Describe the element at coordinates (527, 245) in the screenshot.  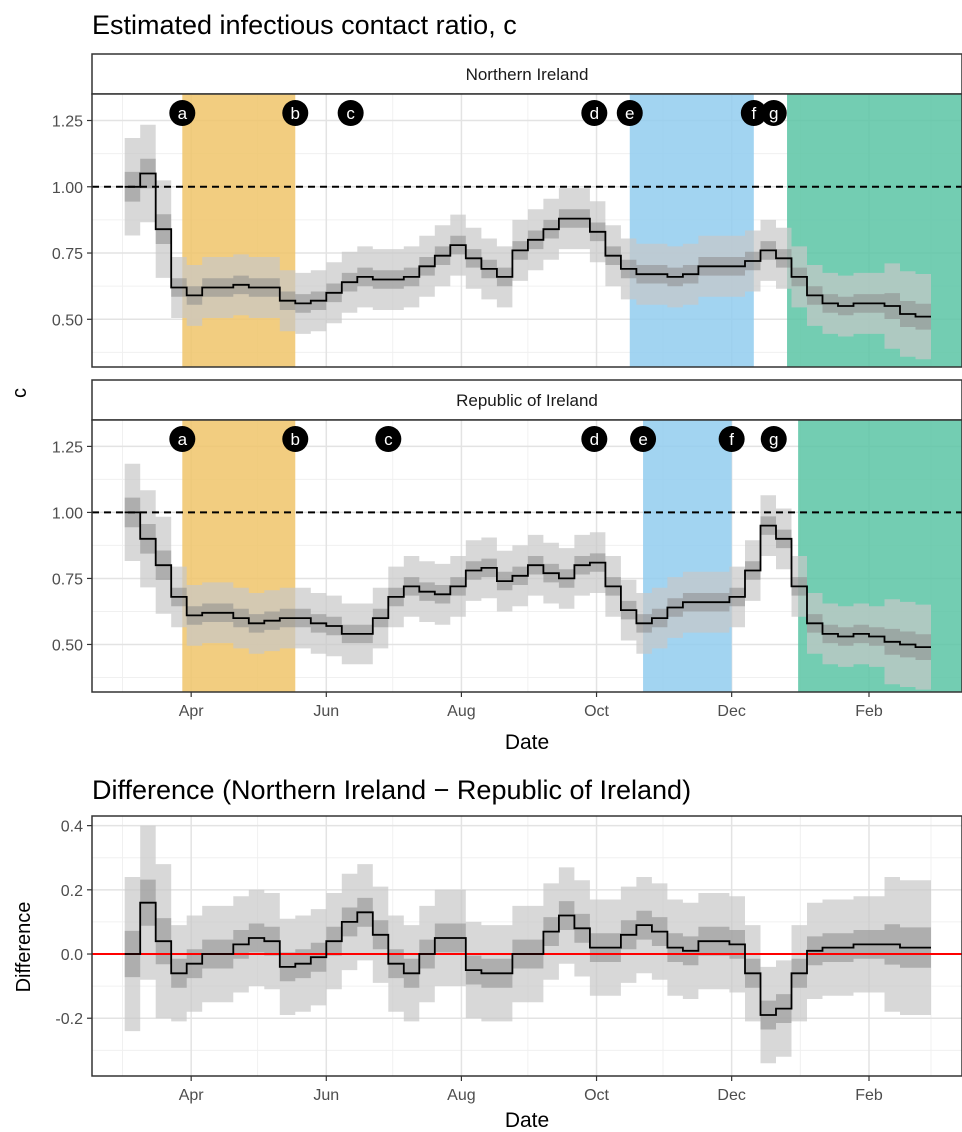
I see `estimate-line-ni` at that location.